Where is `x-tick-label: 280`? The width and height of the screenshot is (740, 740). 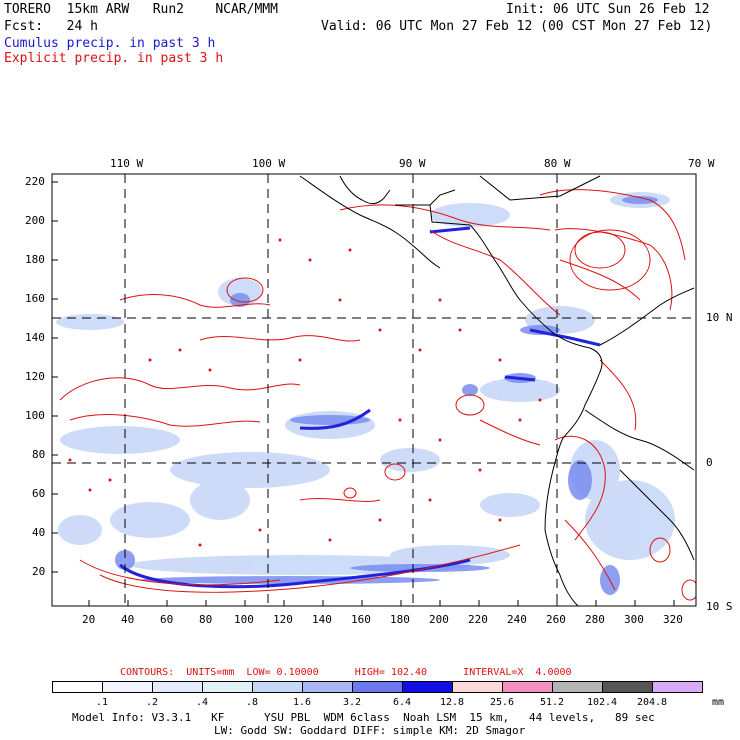 x-tick-label: 280 is located at coordinates (595, 619).